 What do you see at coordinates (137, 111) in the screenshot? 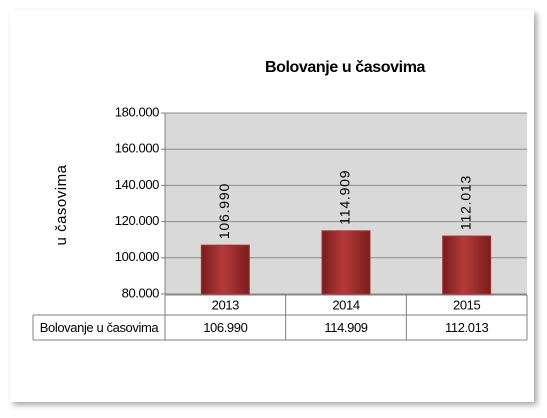
I see `y-tick-label: 180.000` at bounding box center [137, 111].